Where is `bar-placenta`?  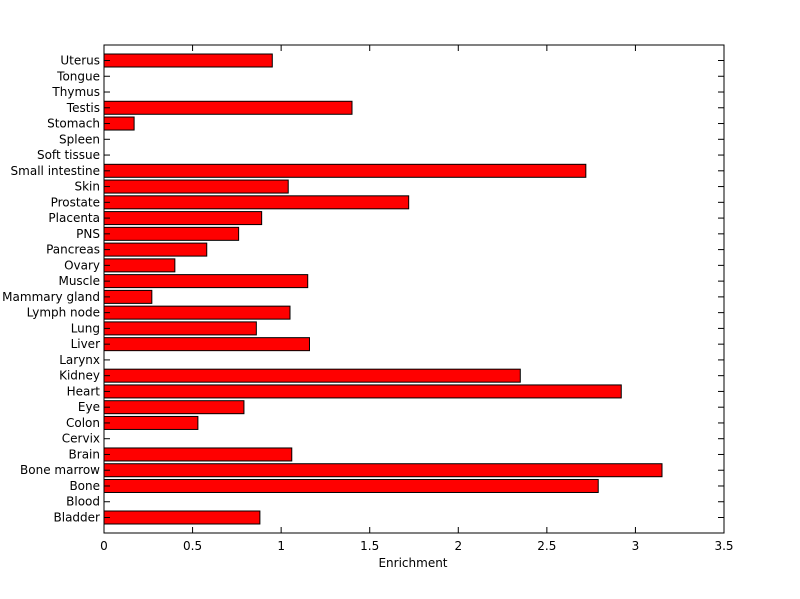 bar-placenta is located at coordinates (183, 218).